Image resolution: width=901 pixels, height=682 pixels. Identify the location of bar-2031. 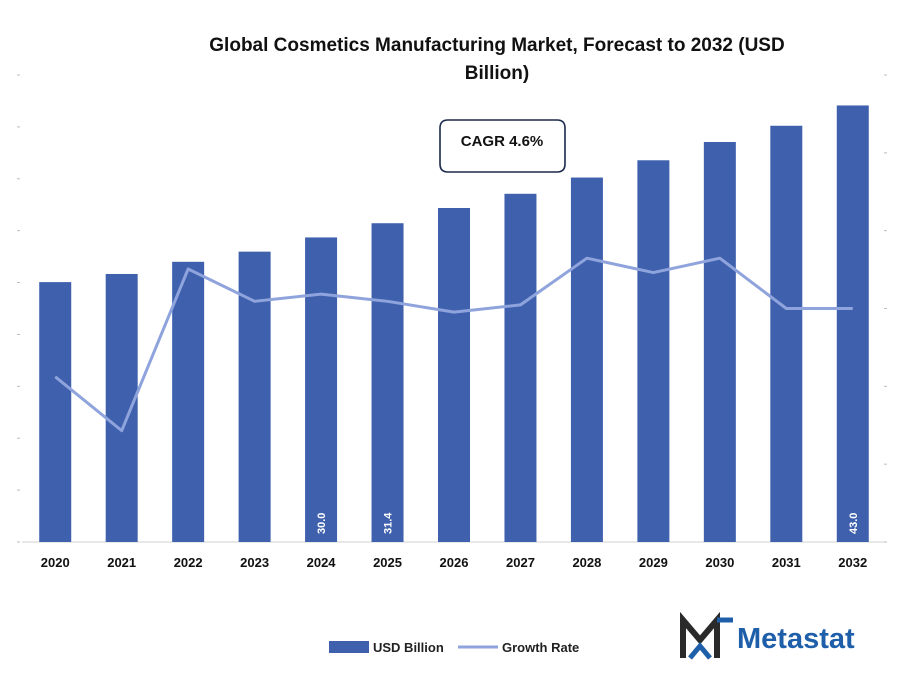
(786, 334).